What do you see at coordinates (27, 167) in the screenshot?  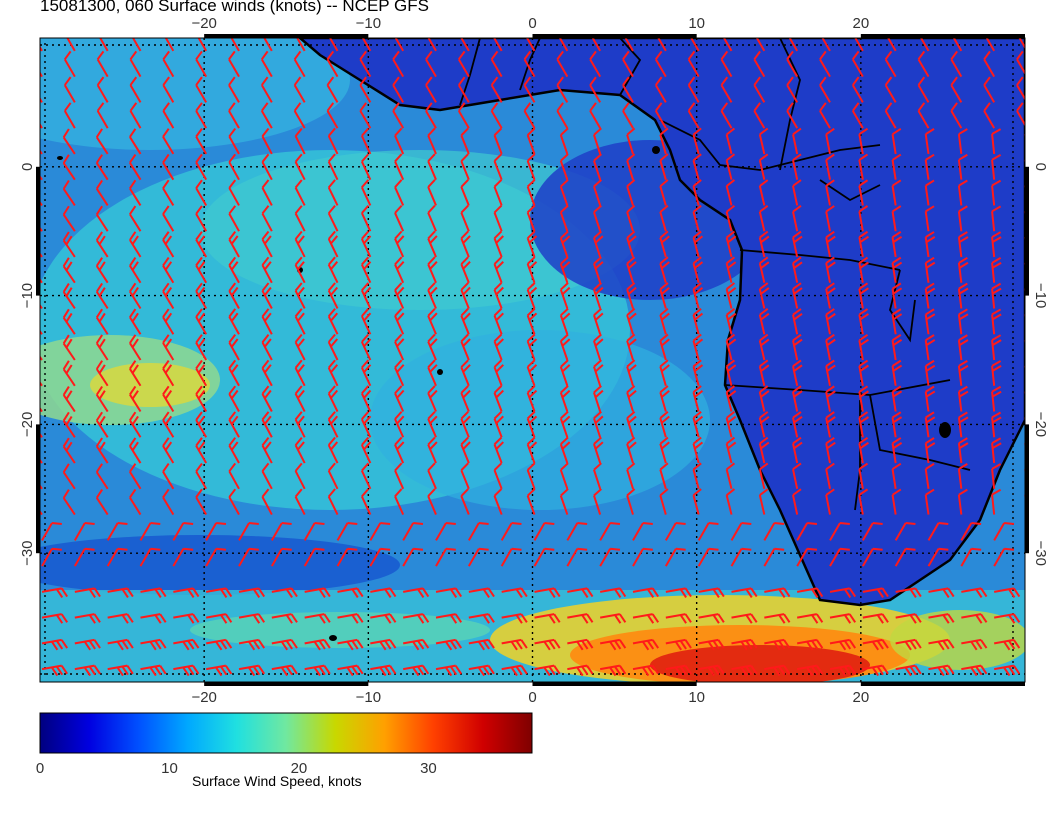 I see `lat-tick-label-left: 0` at bounding box center [27, 167].